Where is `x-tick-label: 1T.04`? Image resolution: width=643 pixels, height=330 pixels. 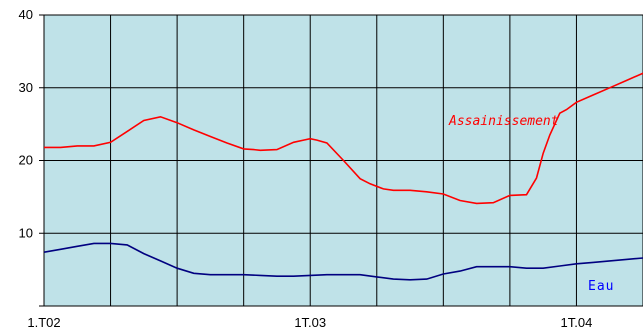
x-tick-label: 1T.04 is located at coordinates (577, 322).